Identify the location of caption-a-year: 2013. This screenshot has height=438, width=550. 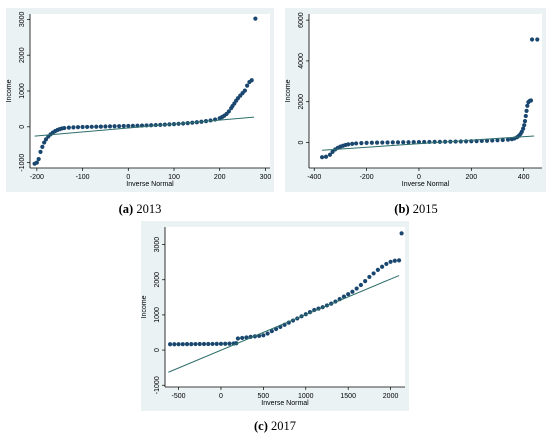
(149, 209).